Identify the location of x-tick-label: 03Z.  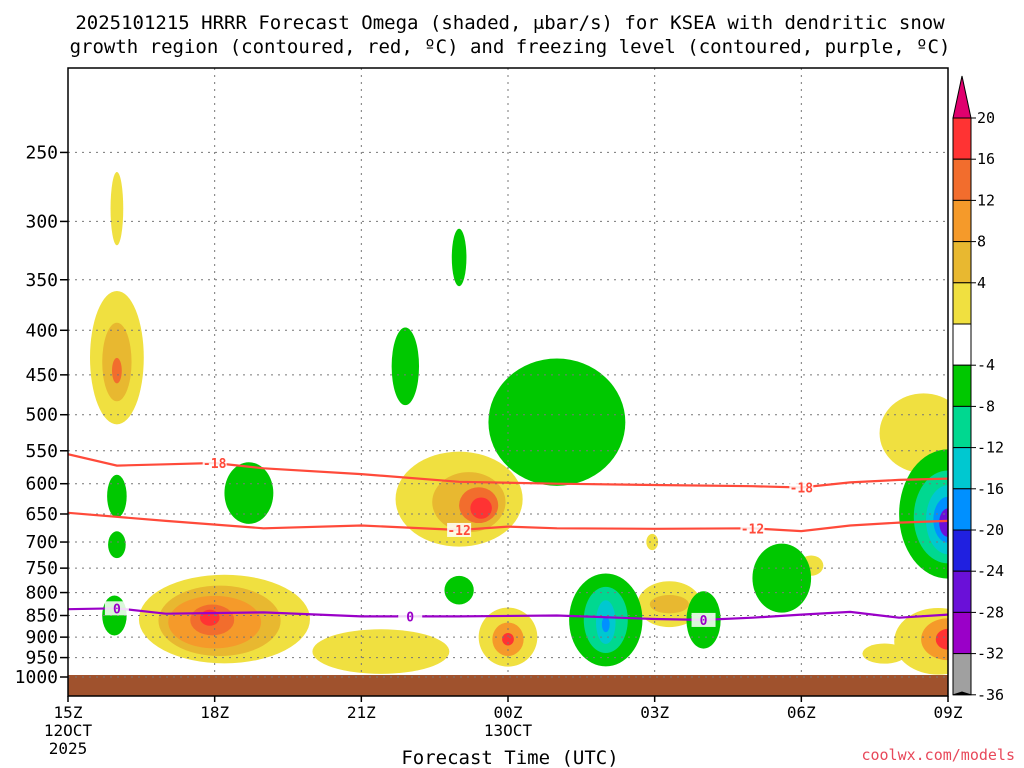
(654, 712).